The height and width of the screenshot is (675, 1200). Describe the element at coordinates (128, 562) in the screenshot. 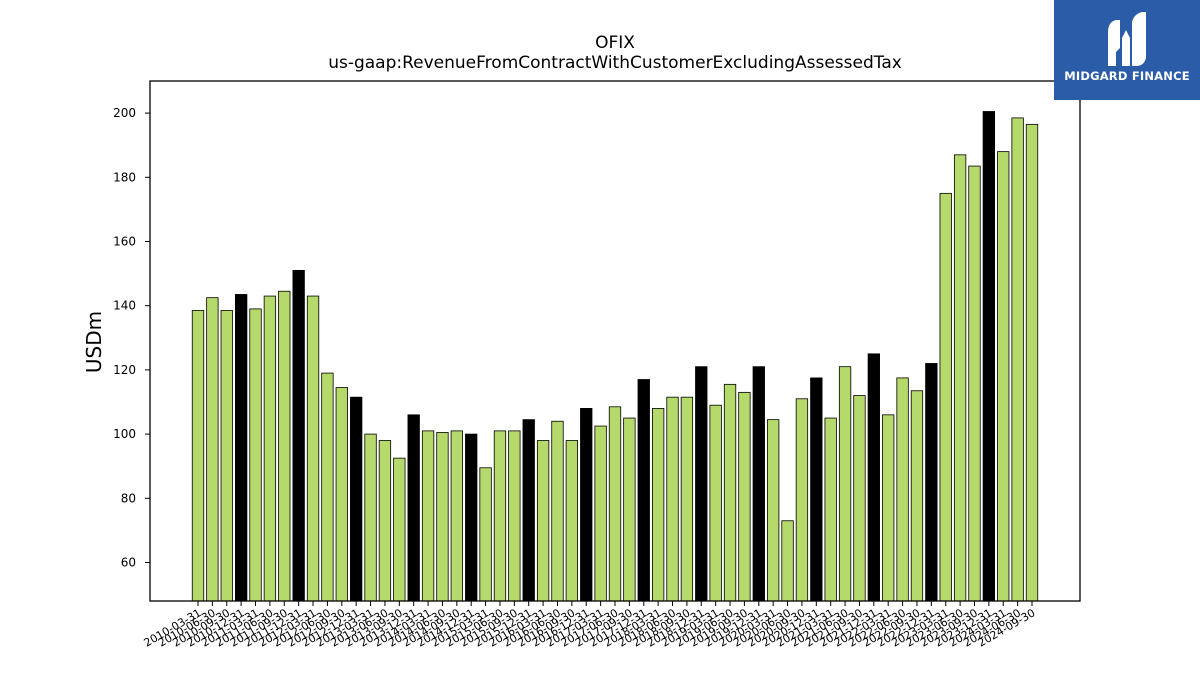

I see `y-tick-label: 60` at that location.